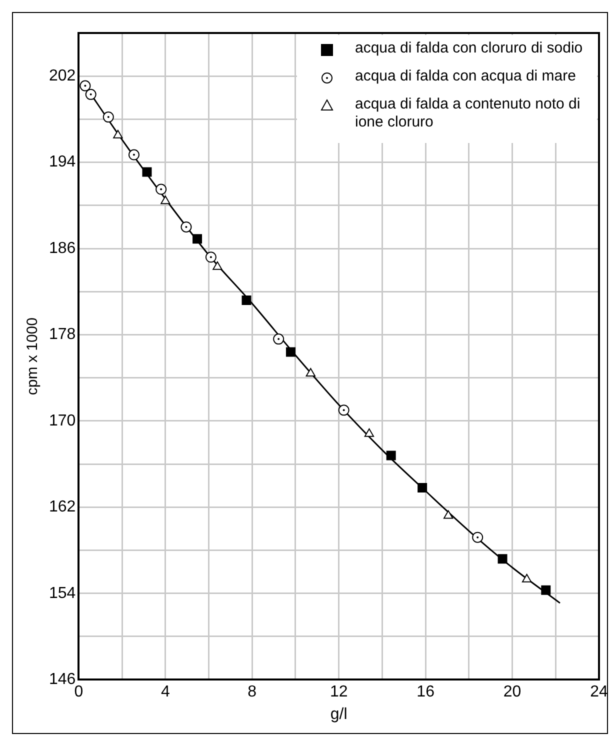  Describe the element at coordinates (62, 593) in the screenshot. I see `y-tick-label: 154` at that location.